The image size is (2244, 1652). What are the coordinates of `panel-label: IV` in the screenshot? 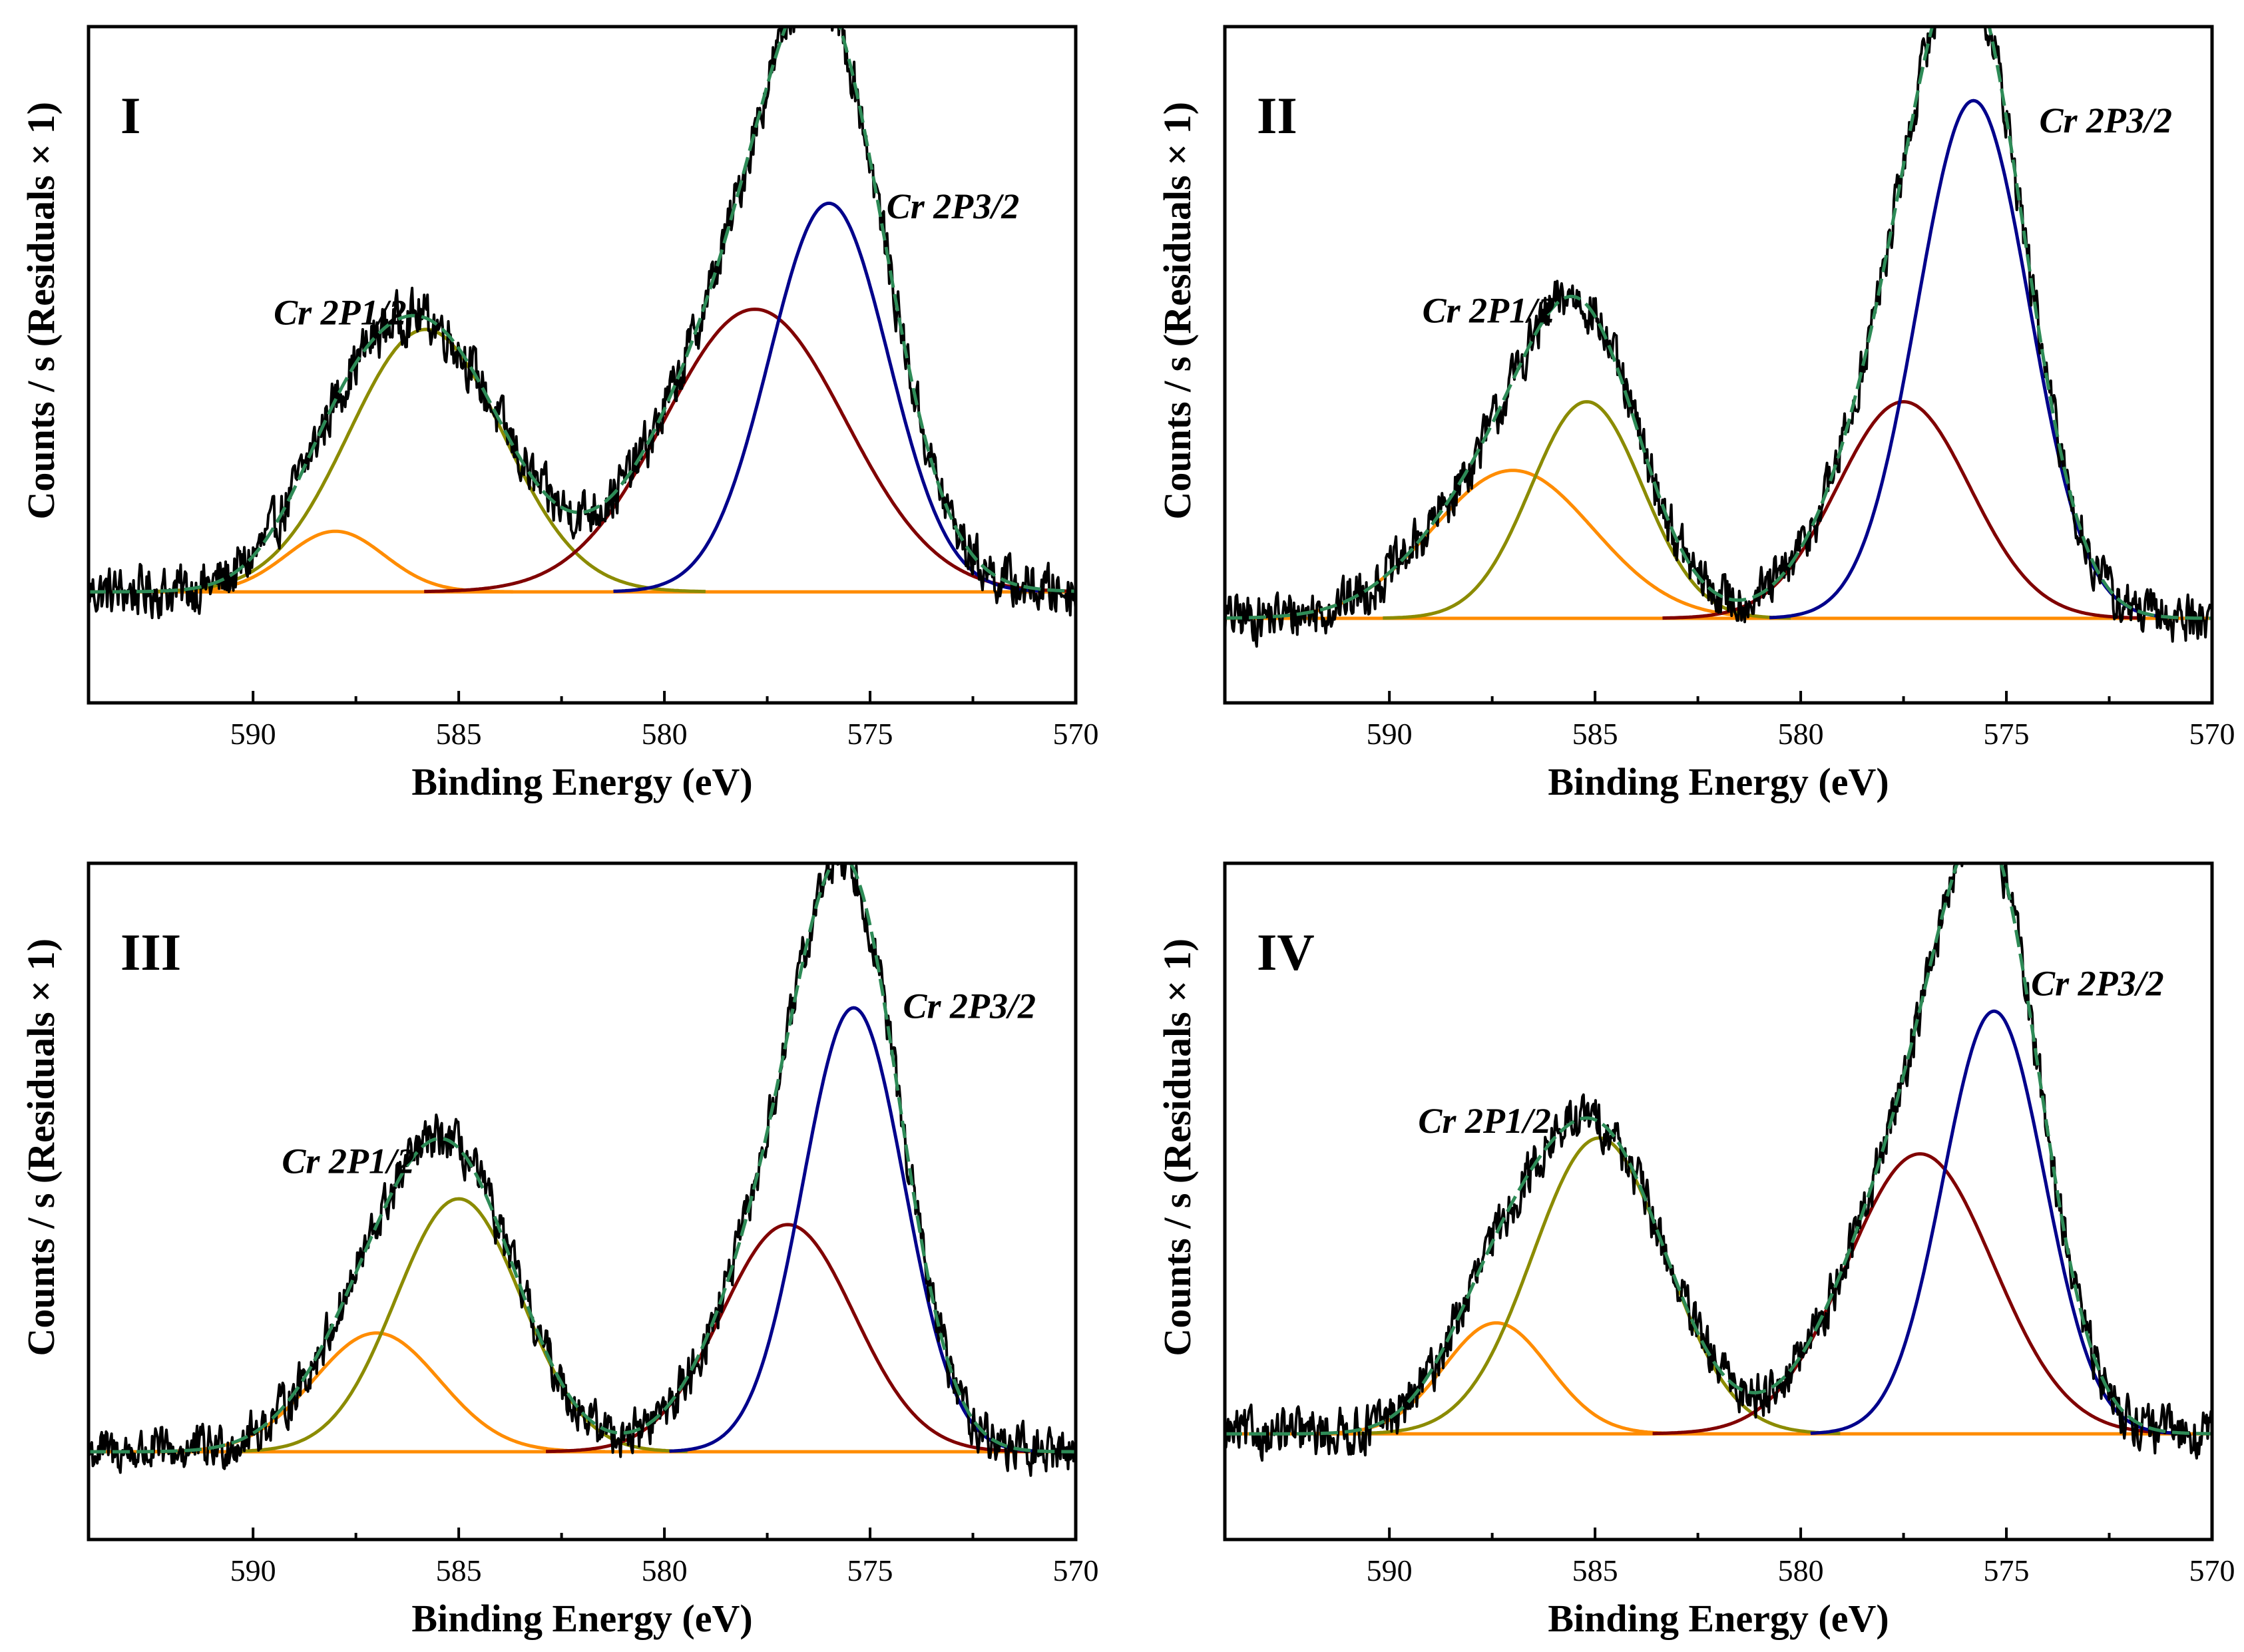 It's located at (1286, 952).